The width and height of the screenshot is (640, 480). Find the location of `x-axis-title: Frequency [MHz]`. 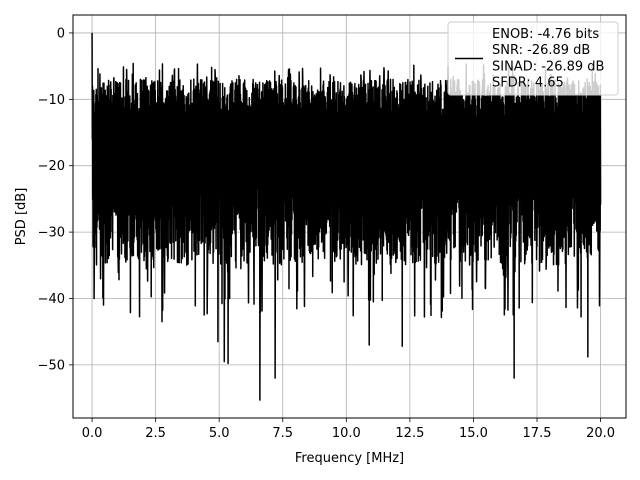

x-axis-title: Frequency [MHz] is located at coordinates (349, 458).